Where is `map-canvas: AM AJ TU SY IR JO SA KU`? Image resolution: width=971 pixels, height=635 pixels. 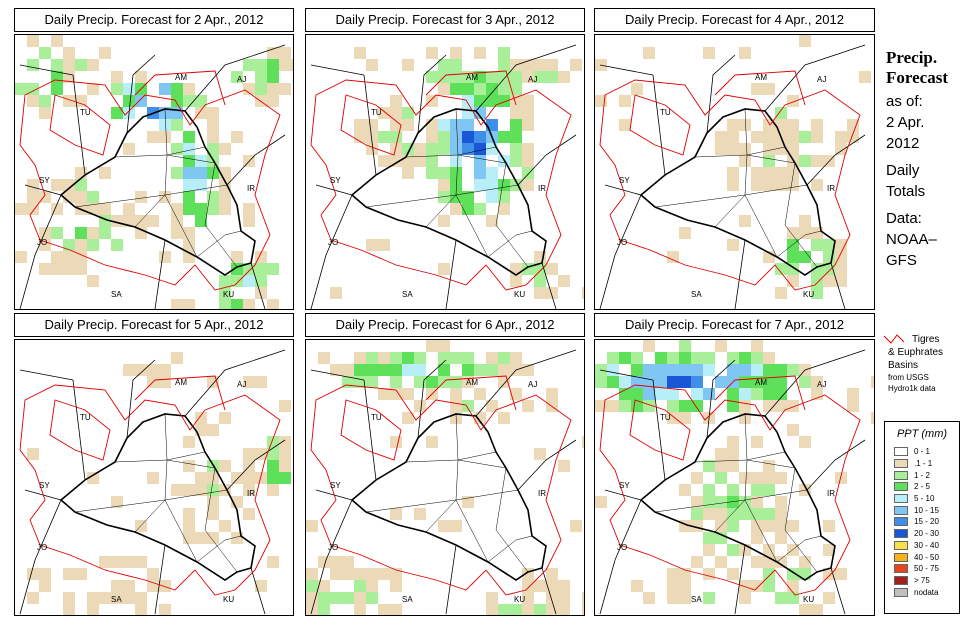 map-canvas: AM AJ TU SY IR JO SA KU is located at coordinates (447, 176).